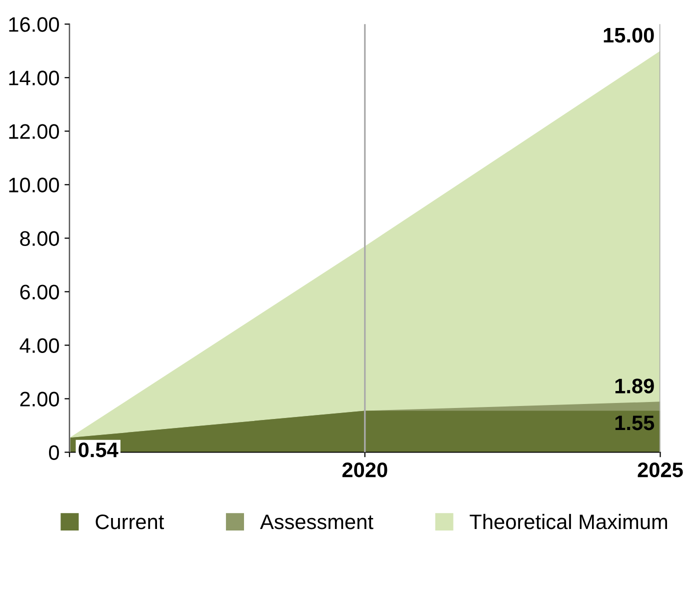  What do you see at coordinates (634, 386) in the screenshot?
I see `data-label: 1.89` at bounding box center [634, 386].